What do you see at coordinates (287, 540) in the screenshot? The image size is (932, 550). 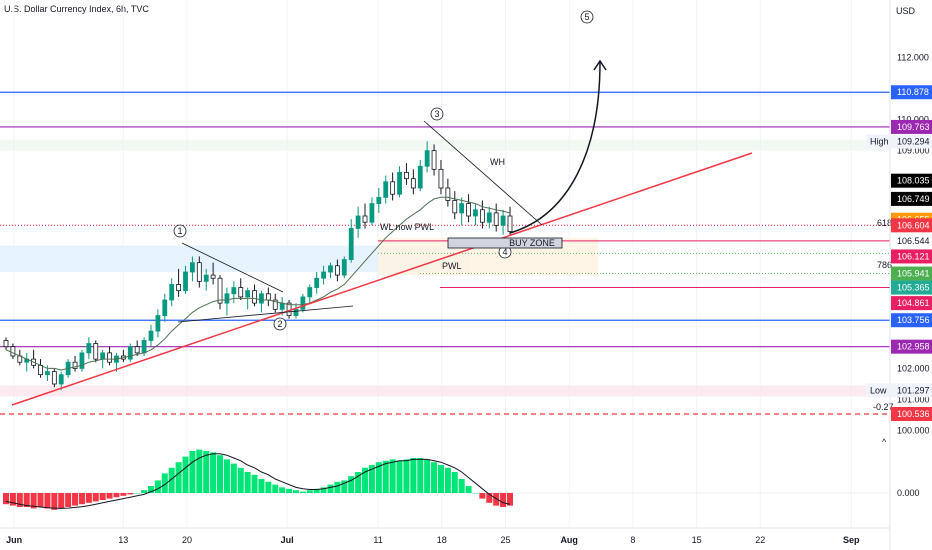 I see `time-tick-label: Jul` at bounding box center [287, 540].